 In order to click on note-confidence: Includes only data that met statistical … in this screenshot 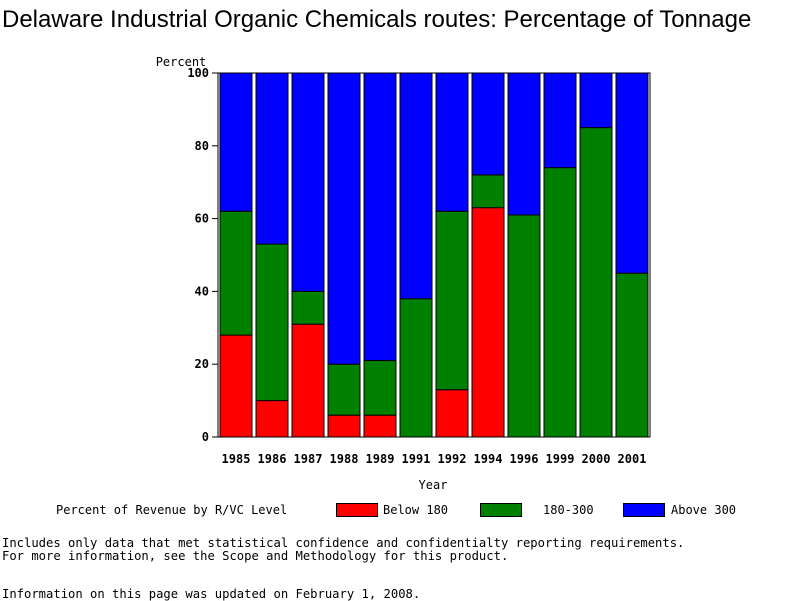, I will do `click(343, 543)`.